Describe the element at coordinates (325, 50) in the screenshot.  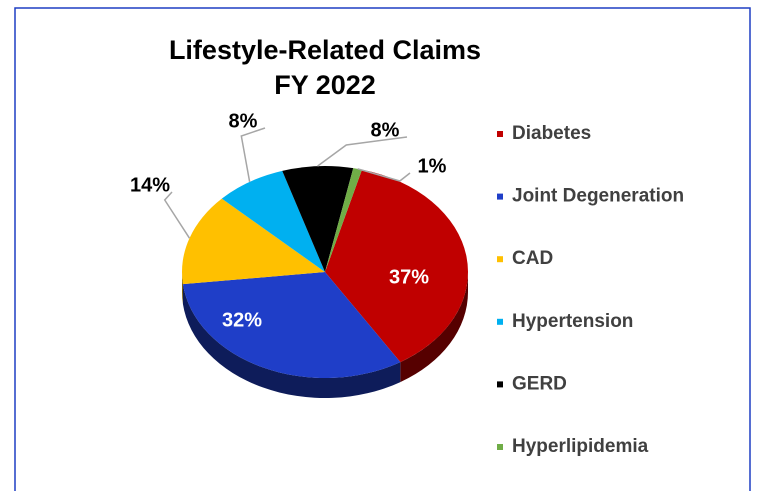
I see `chart-title: Lifestyle-Related Claims` at that location.